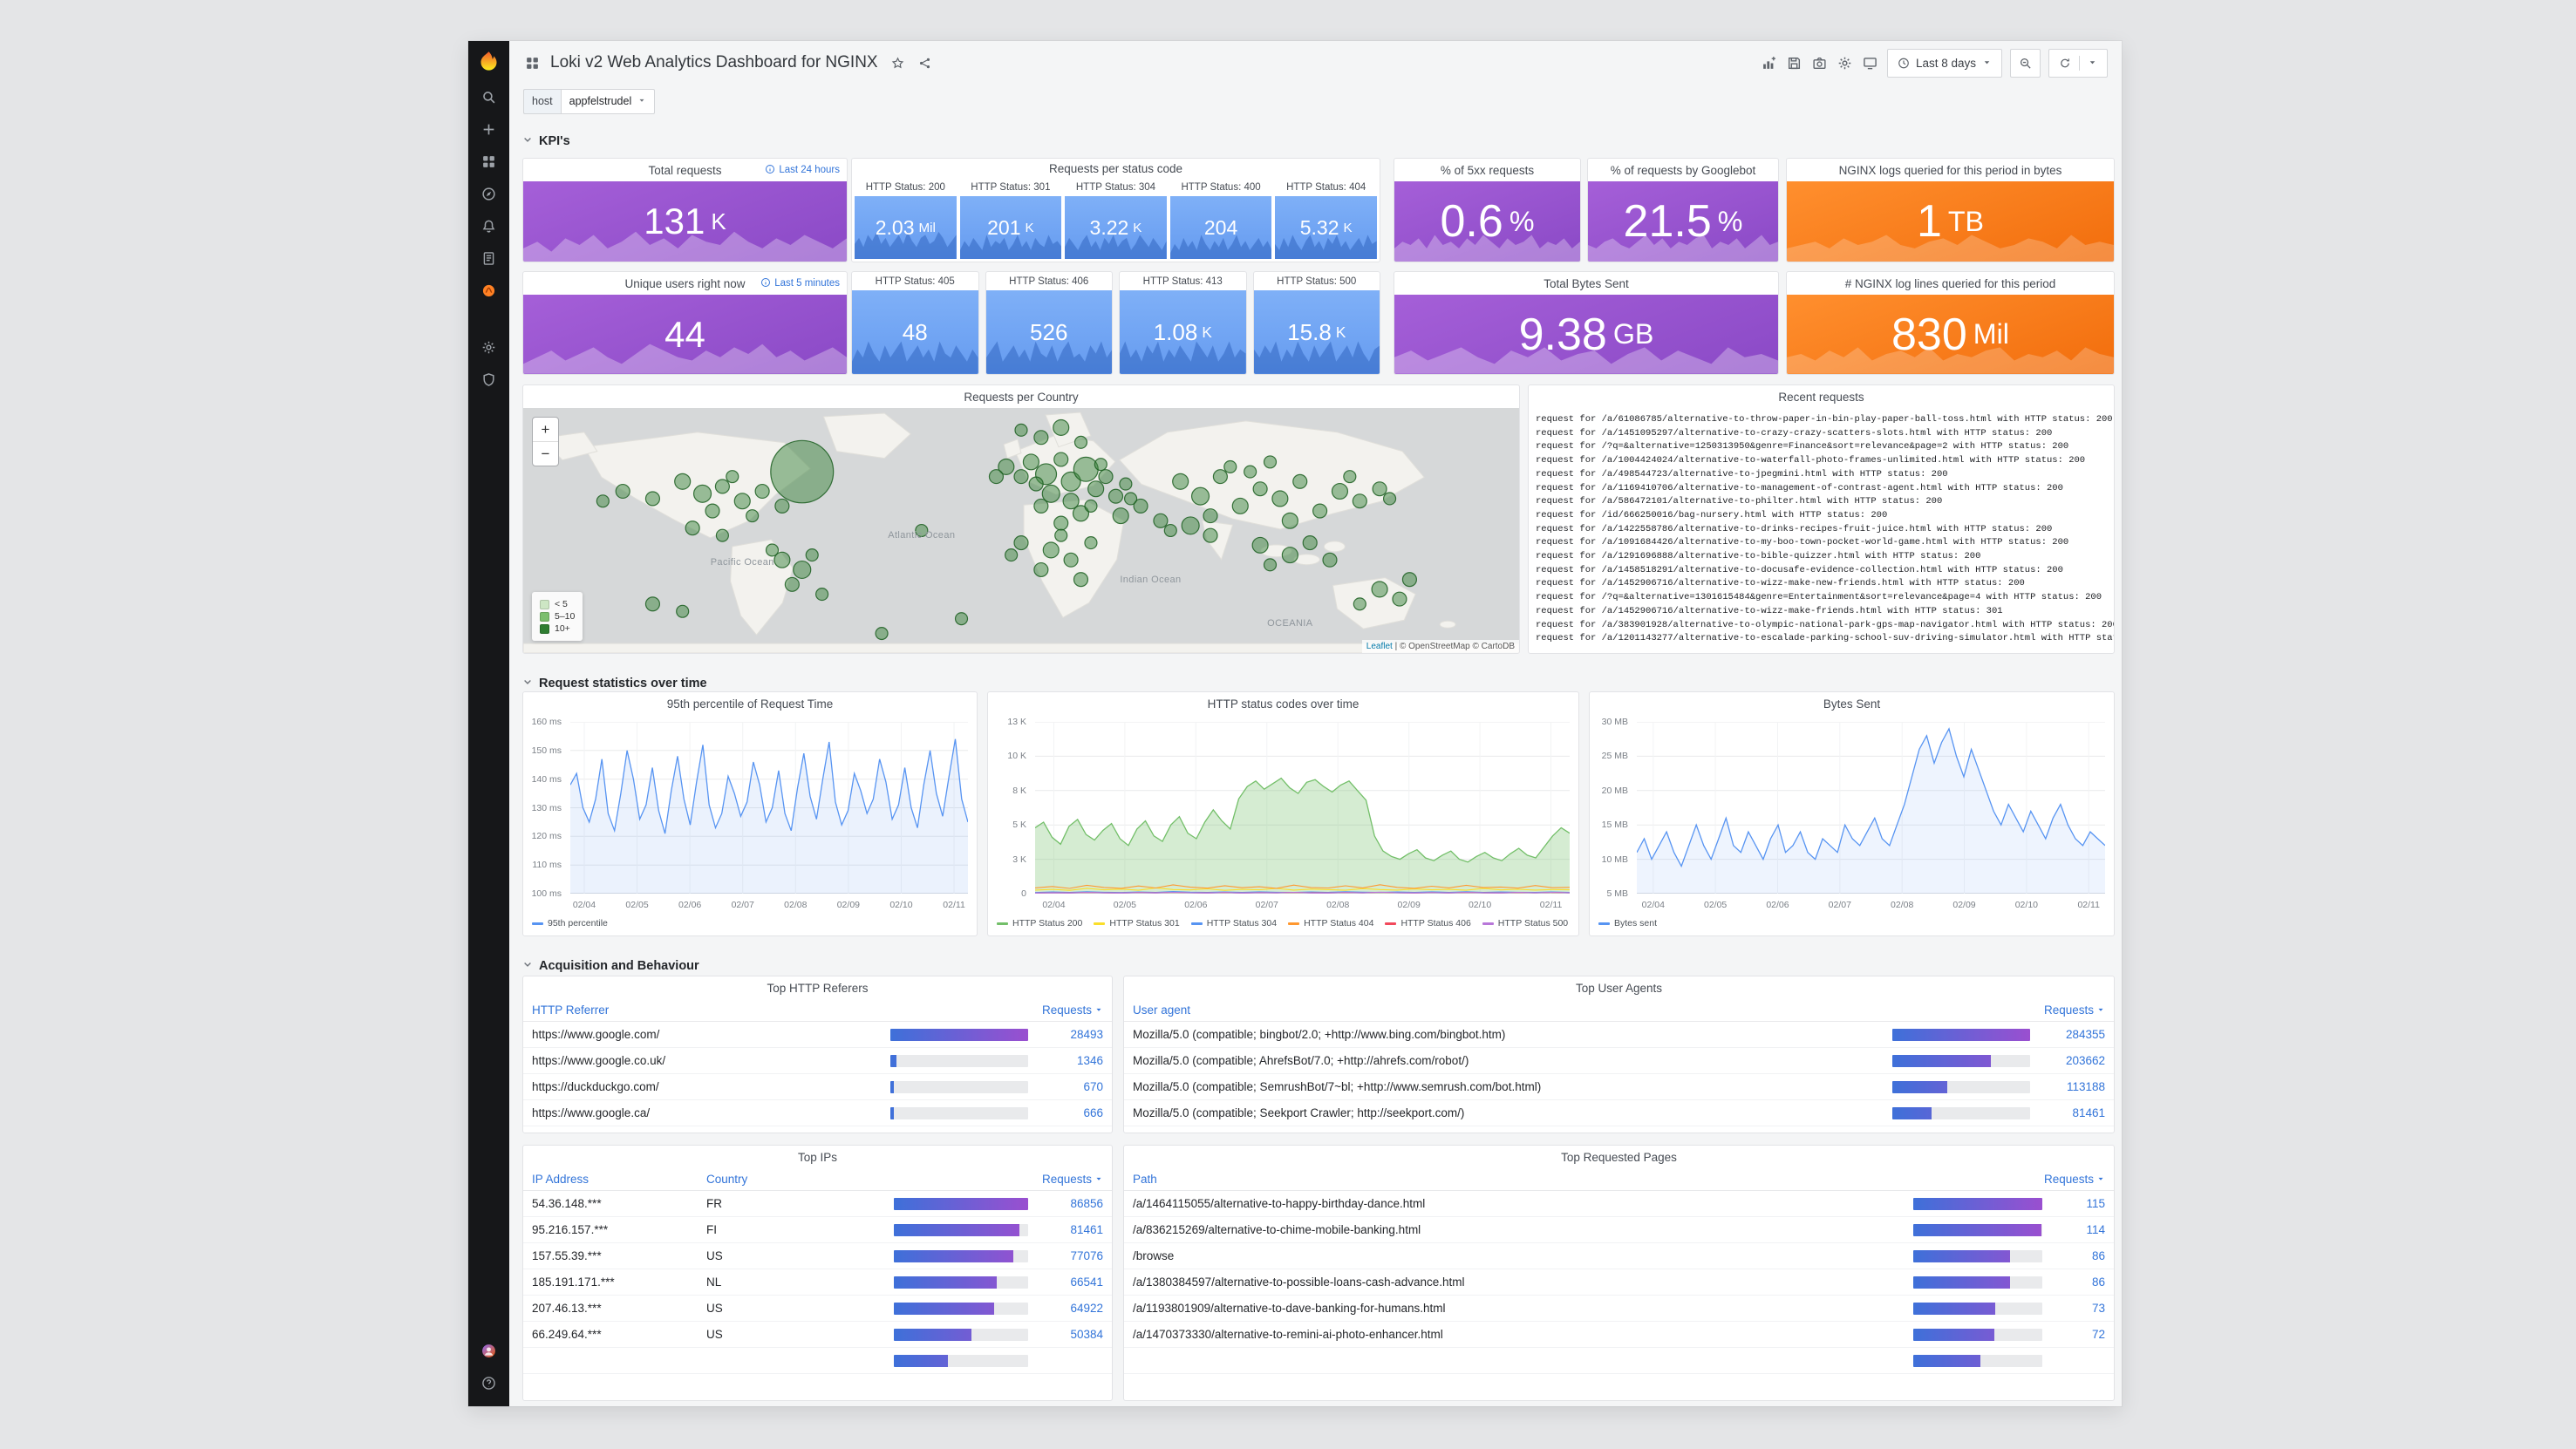  What do you see at coordinates (685, 170) in the screenshot?
I see `panel-title: Total requests Last 24 hours` at bounding box center [685, 170].